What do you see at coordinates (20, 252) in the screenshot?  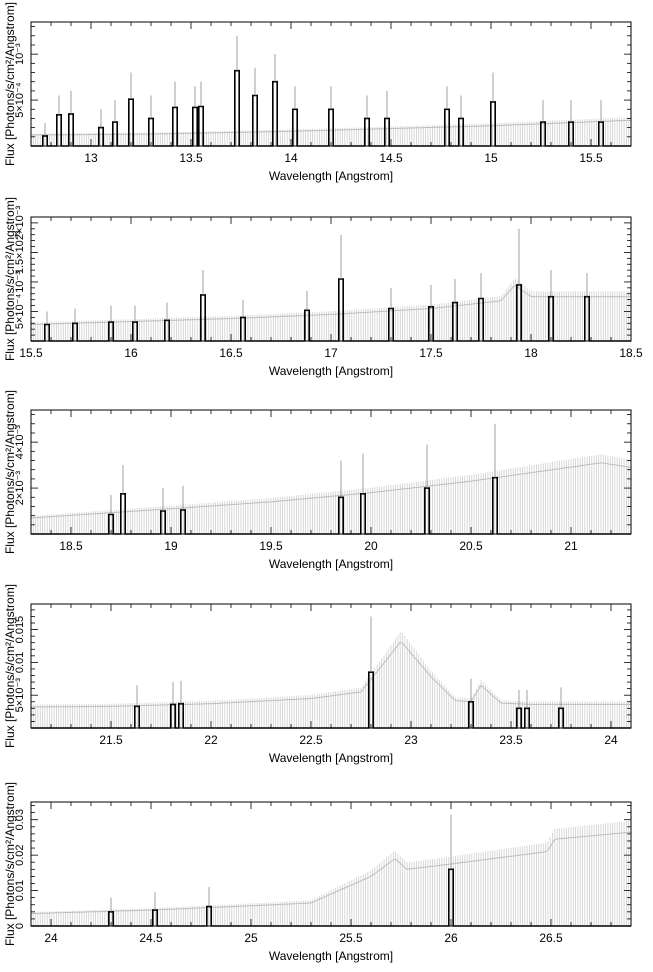 I see `y-tick-label: 1.5×10⁻³` at bounding box center [20, 252].